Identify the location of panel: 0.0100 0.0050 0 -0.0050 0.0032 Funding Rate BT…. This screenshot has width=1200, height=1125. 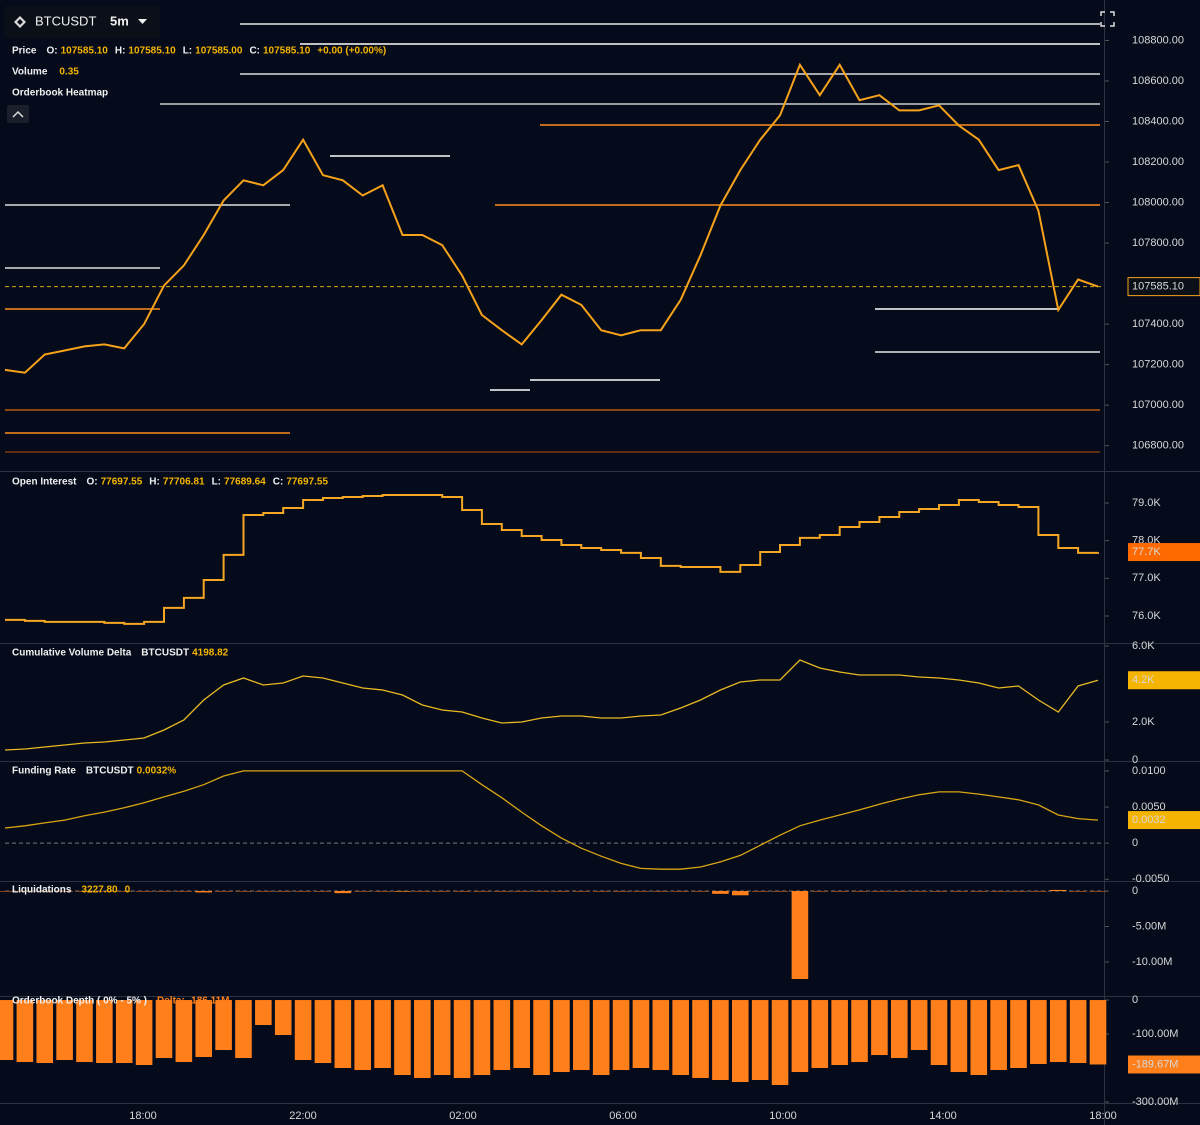
(602, 825).